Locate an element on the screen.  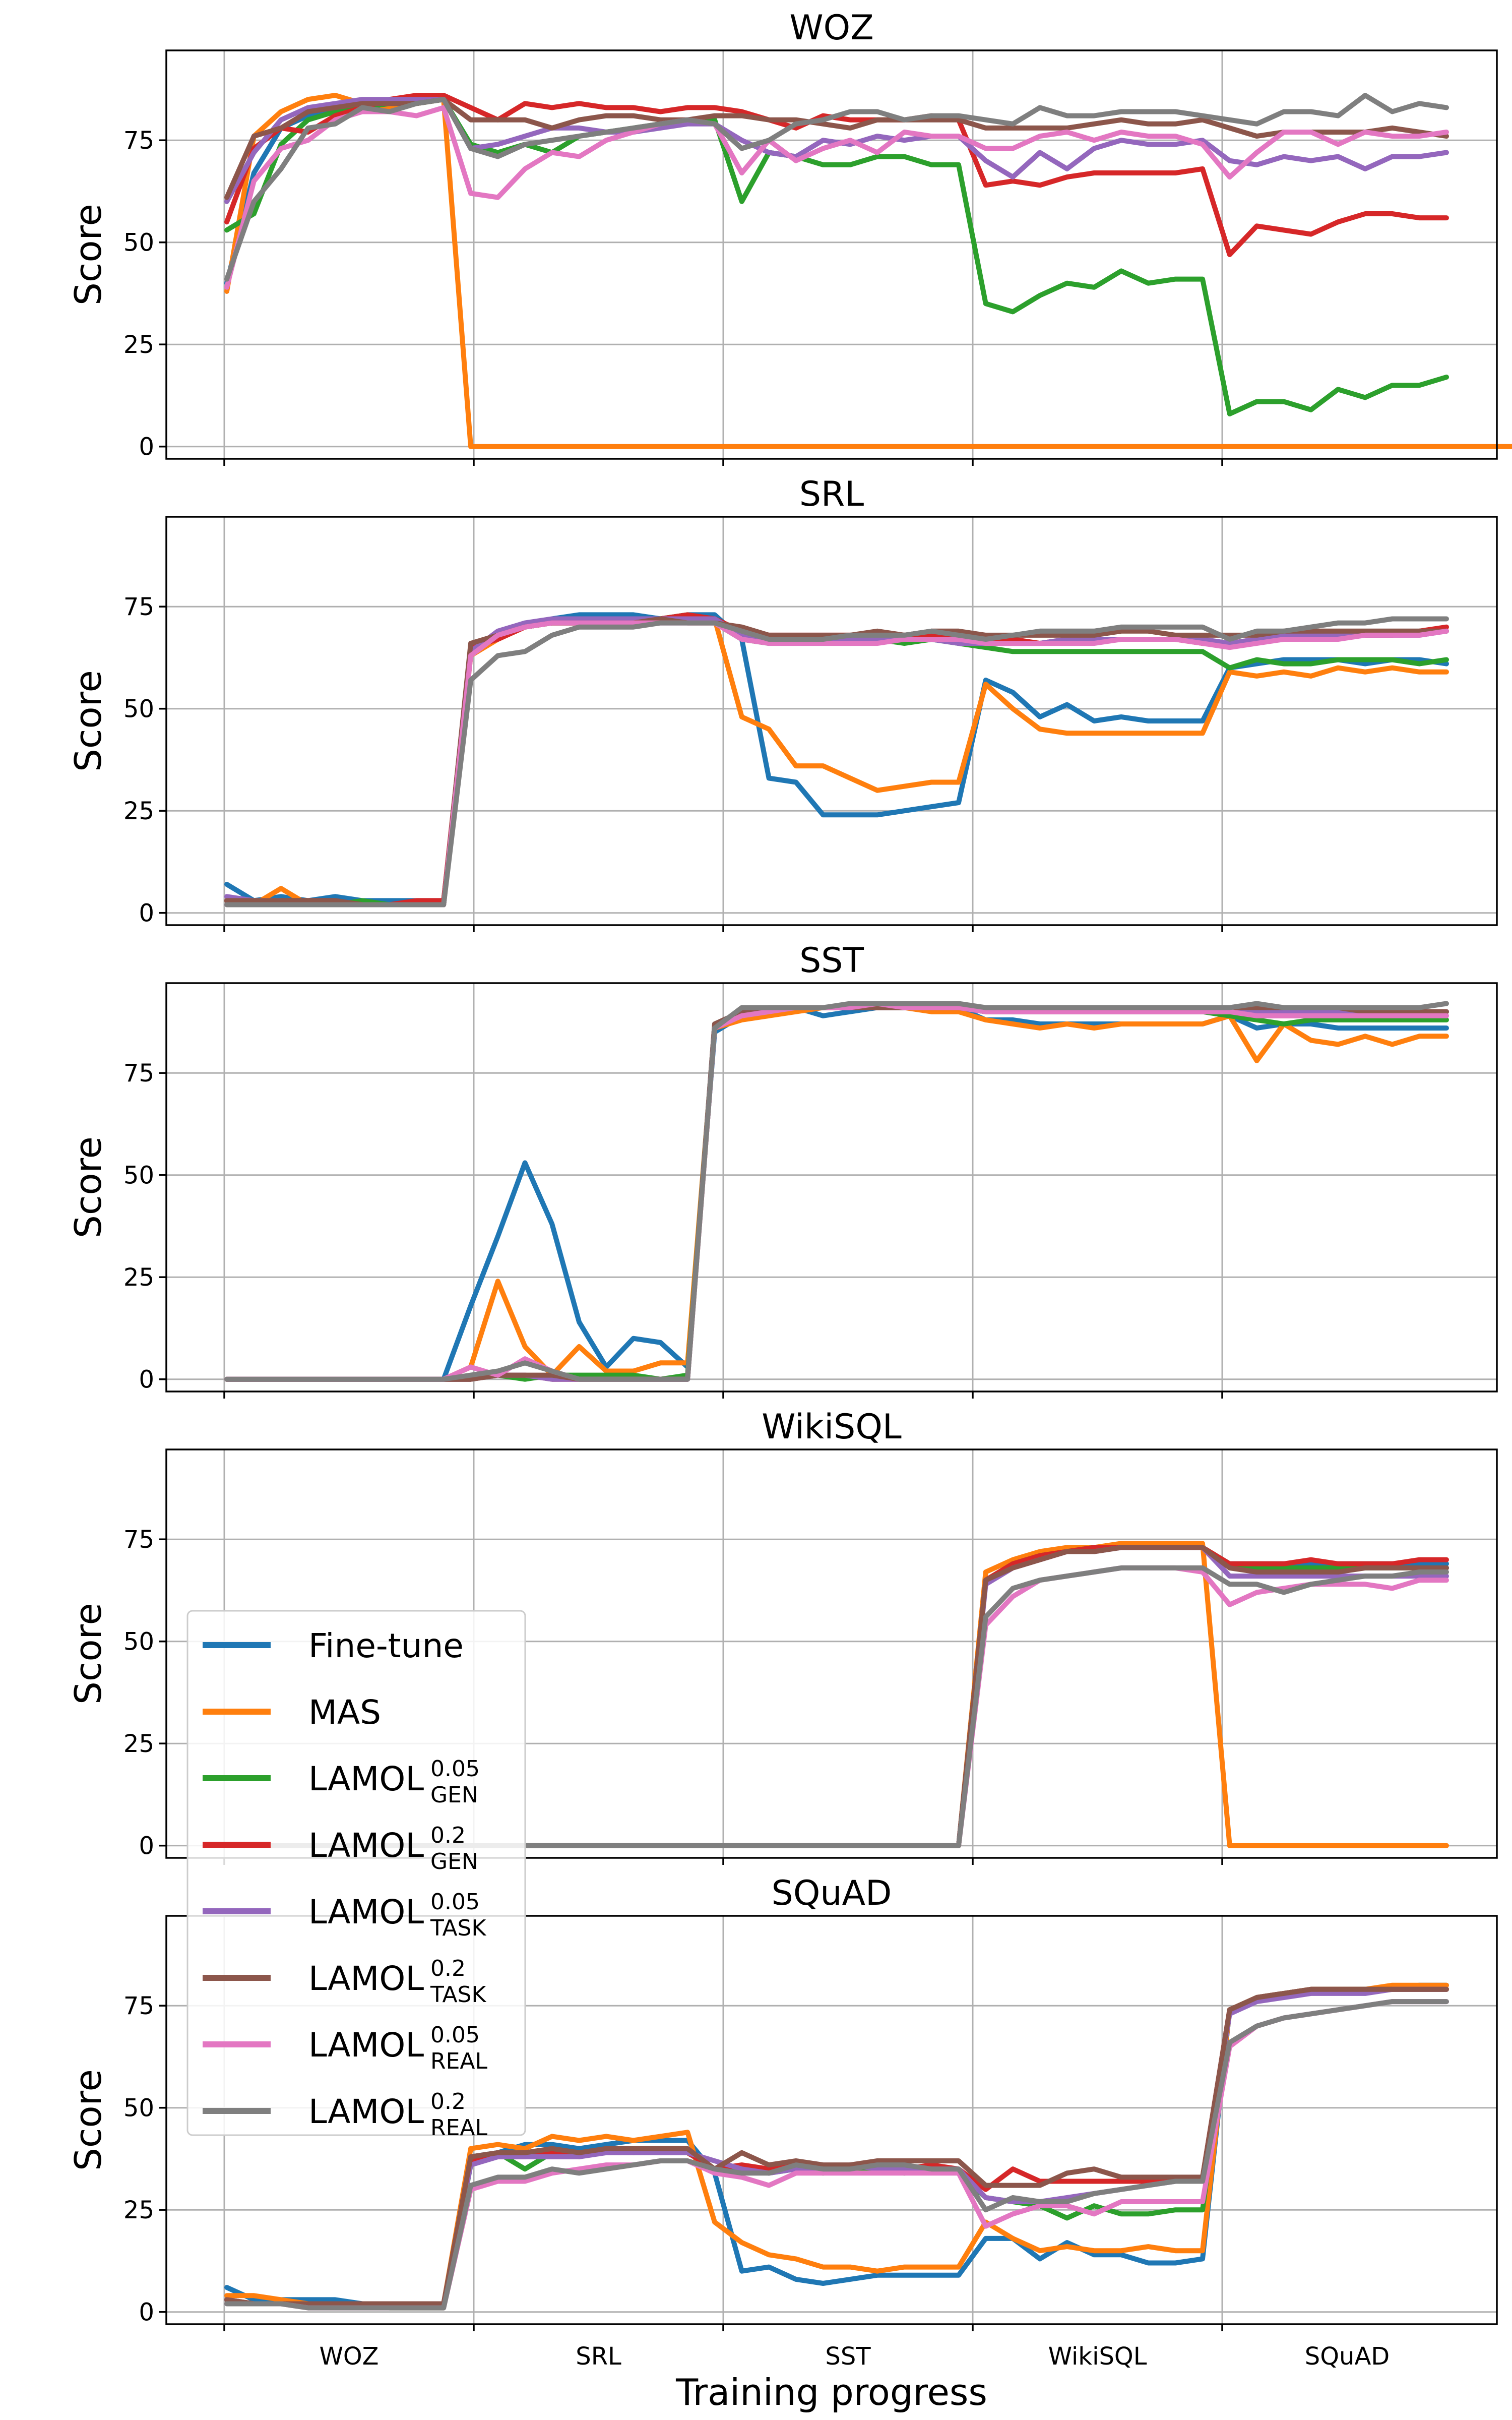
series-line-mas is located at coordinates (868, 271).